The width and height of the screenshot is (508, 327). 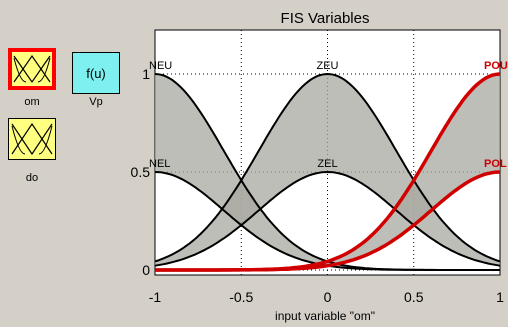 What do you see at coordinates (241, 297) in the screenshot?
I see `x-tick-label: -0.5` at bounding box center [241, 297].